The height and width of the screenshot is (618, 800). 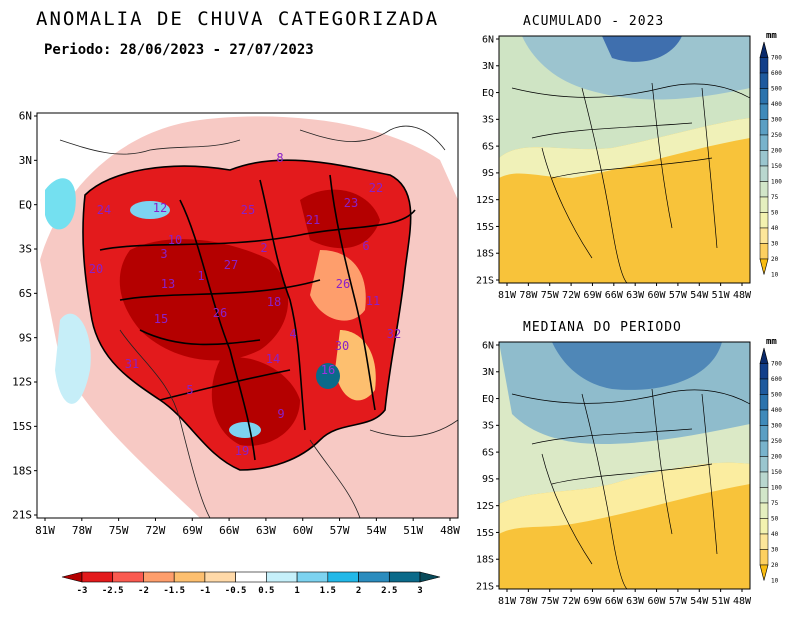 I want to click on mm-colorbar-tick-label: 150, so click(x=776, y=472).